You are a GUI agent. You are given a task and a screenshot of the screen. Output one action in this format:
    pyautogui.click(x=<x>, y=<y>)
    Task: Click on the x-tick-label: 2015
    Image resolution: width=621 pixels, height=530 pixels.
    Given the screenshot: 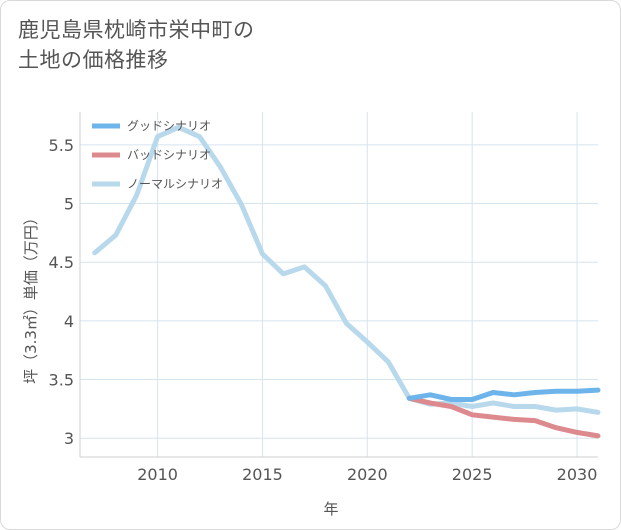 What is the action you would take?
    pyautogui.click(x=262, y=474)
    